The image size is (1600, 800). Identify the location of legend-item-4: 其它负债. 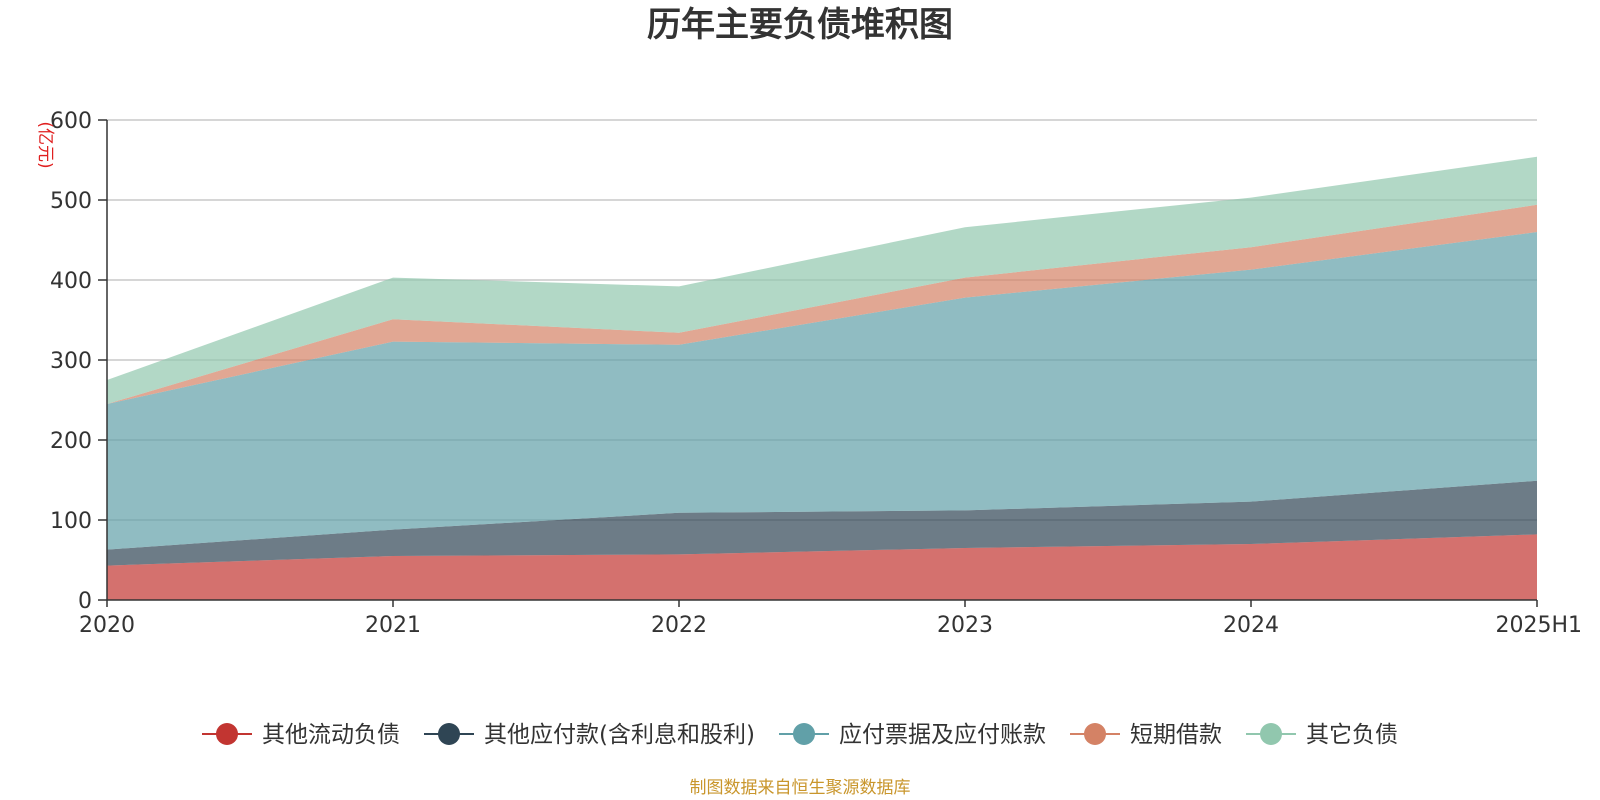
(1322, 735).